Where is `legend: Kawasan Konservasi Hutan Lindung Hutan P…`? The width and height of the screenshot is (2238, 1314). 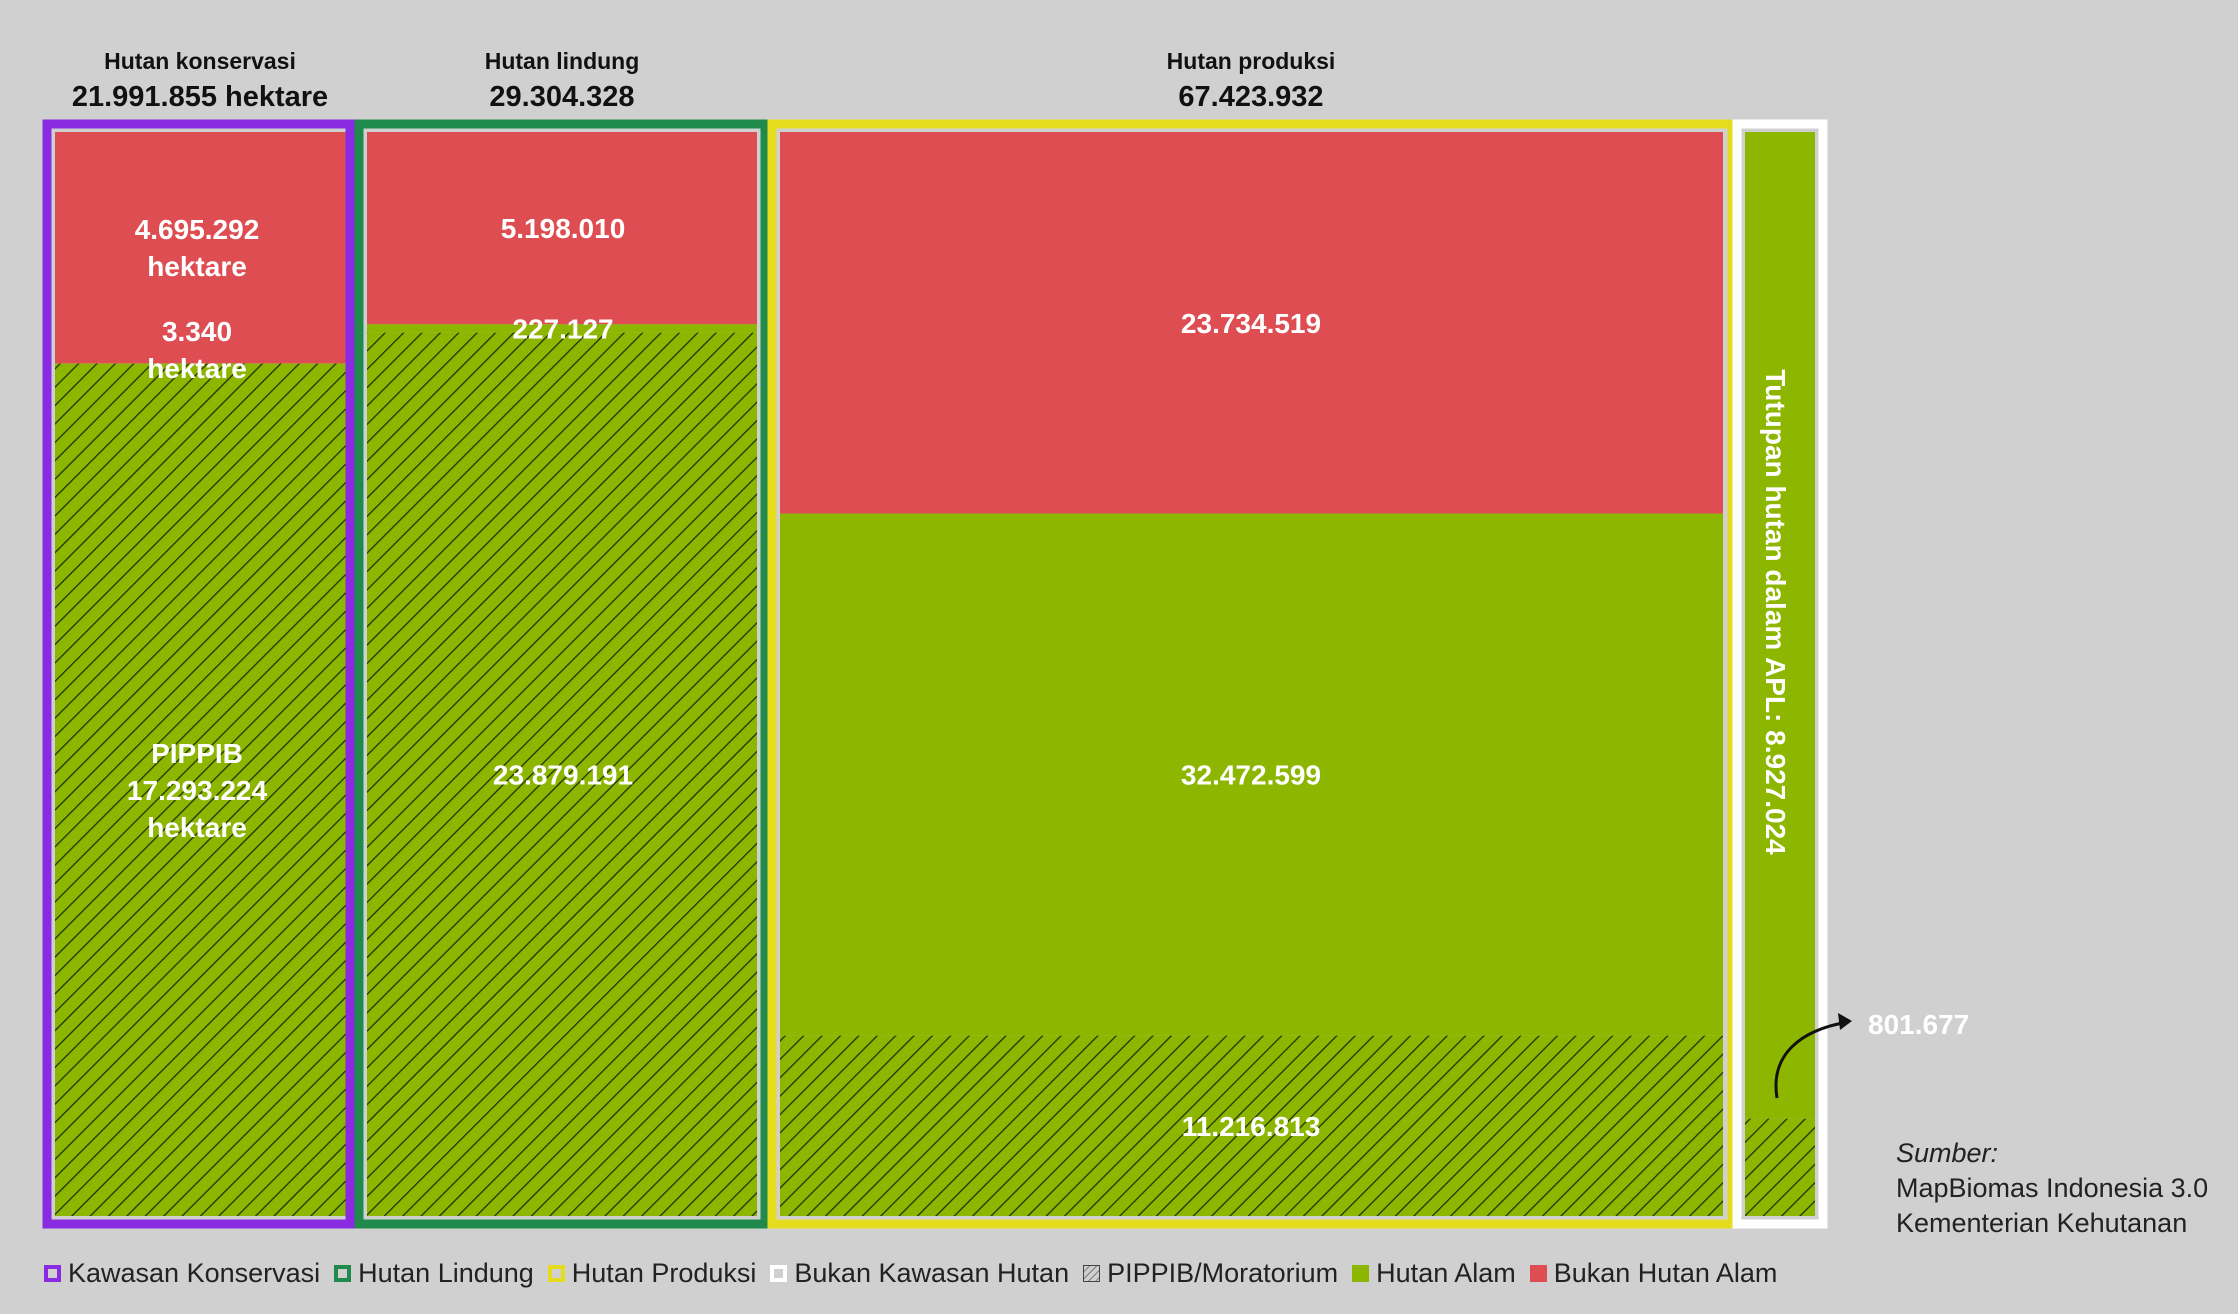
legend: Kawasan Konservasi Hutan Lindung Hutan P… is located at coordinates (910, 1273).